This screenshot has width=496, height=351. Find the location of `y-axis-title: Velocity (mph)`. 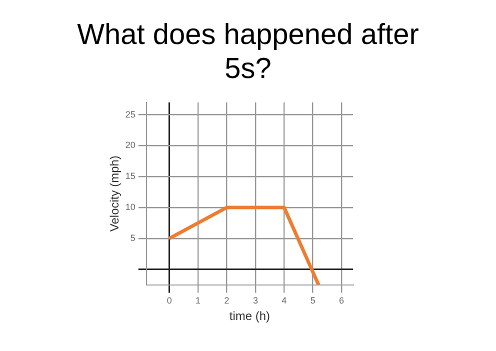

y-axis-title: Velocity (mph) is located at coordinates (115, 194).